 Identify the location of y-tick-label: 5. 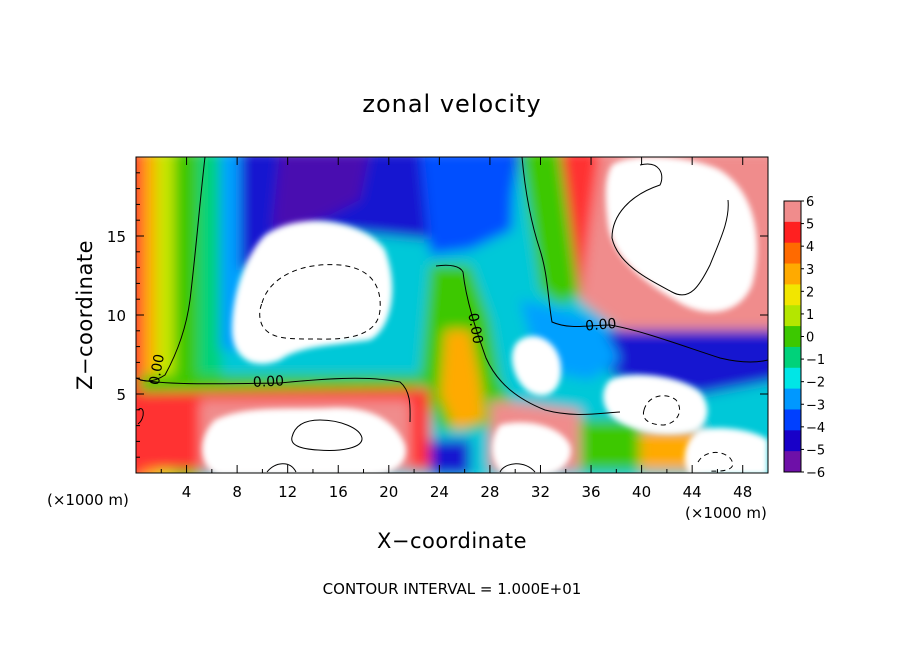
(121, 395).